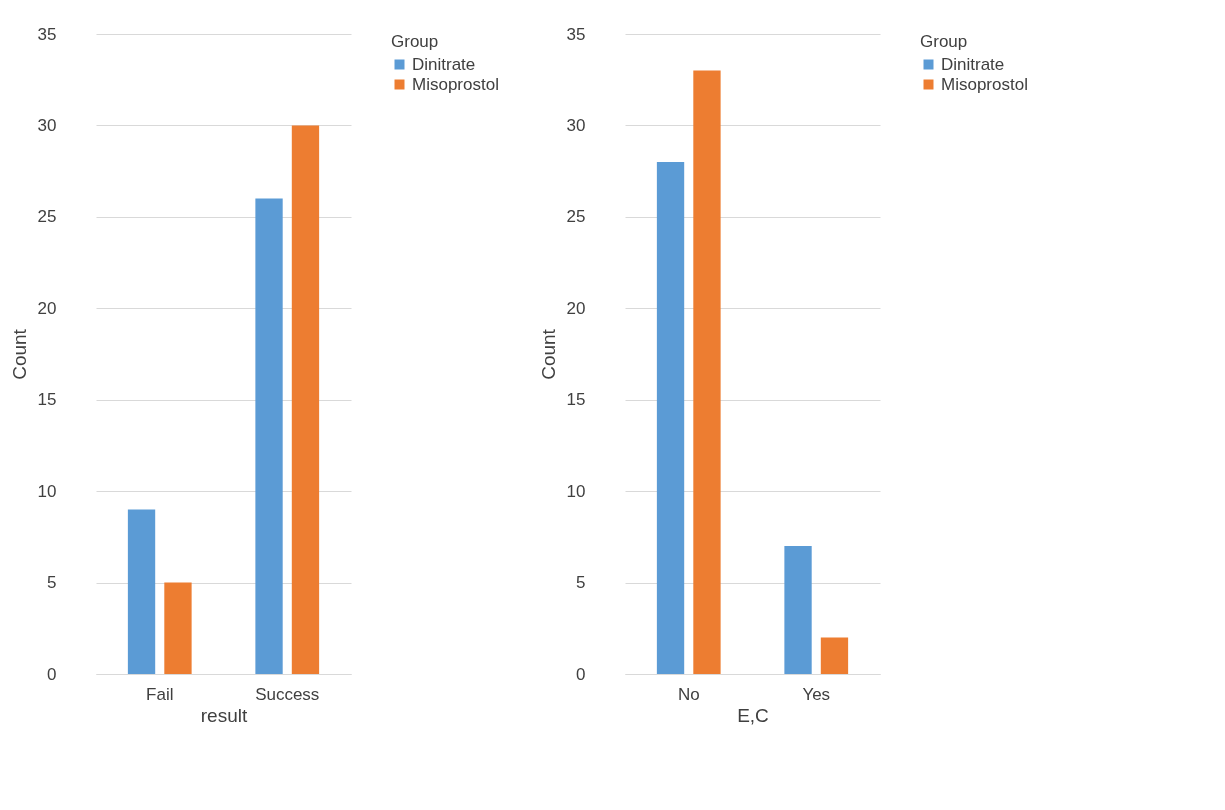  Describe the element at coordinates (287, 694) in the screenshot. I see `x-tick-label: Success` at that location.